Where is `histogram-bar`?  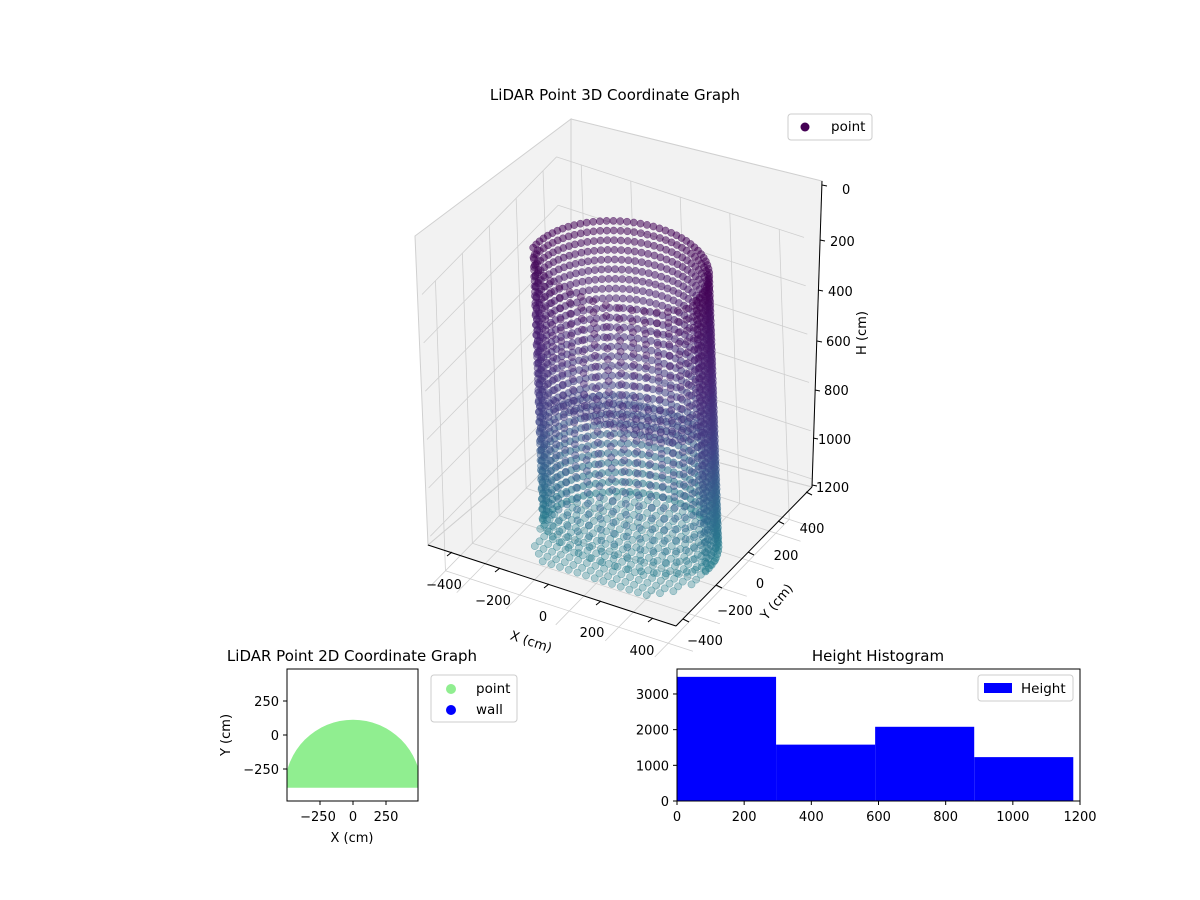 histogram-bar is located at coordinates (727, 738).